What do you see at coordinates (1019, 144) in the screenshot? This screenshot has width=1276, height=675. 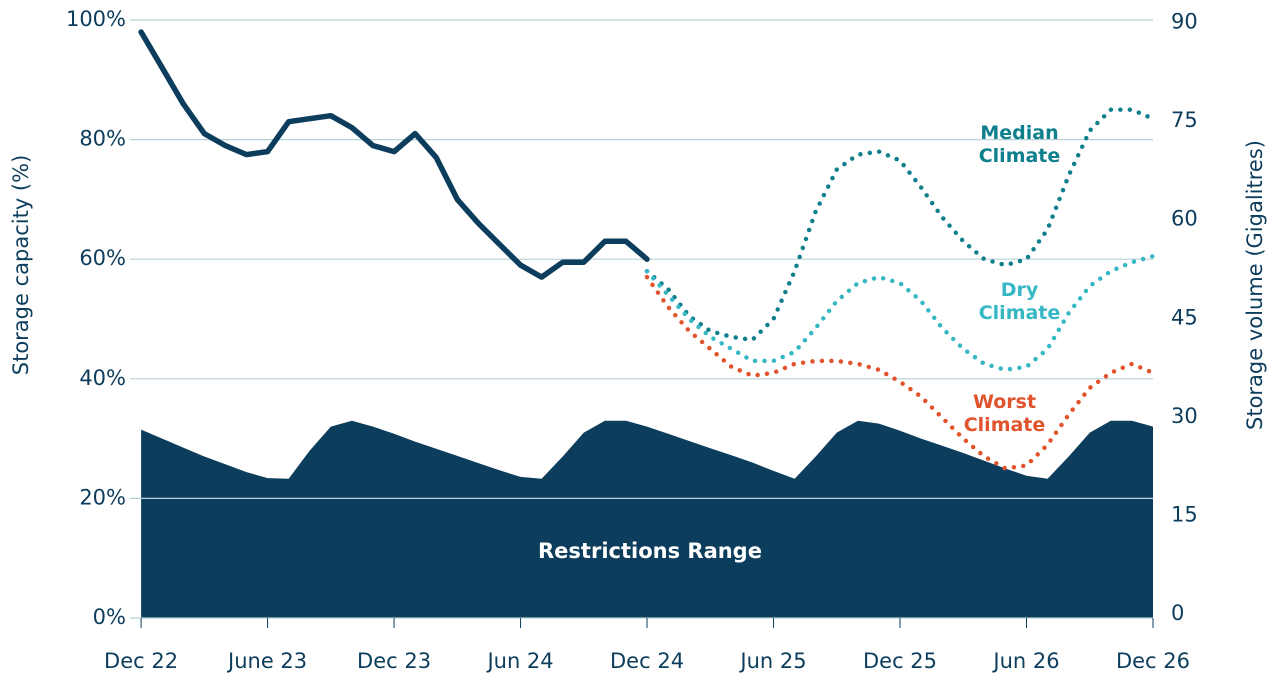 I see `series-label: Median Climate` at bounding box center [1019, 144].